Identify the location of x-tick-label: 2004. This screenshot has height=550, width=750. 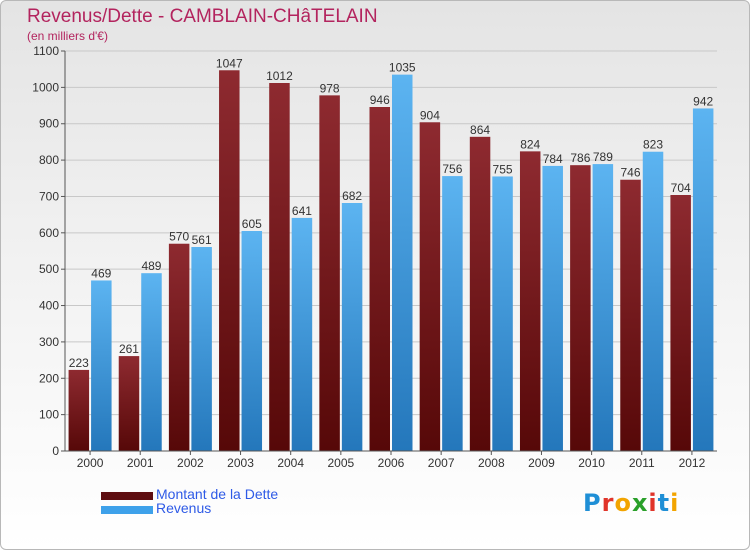
(290, 463).